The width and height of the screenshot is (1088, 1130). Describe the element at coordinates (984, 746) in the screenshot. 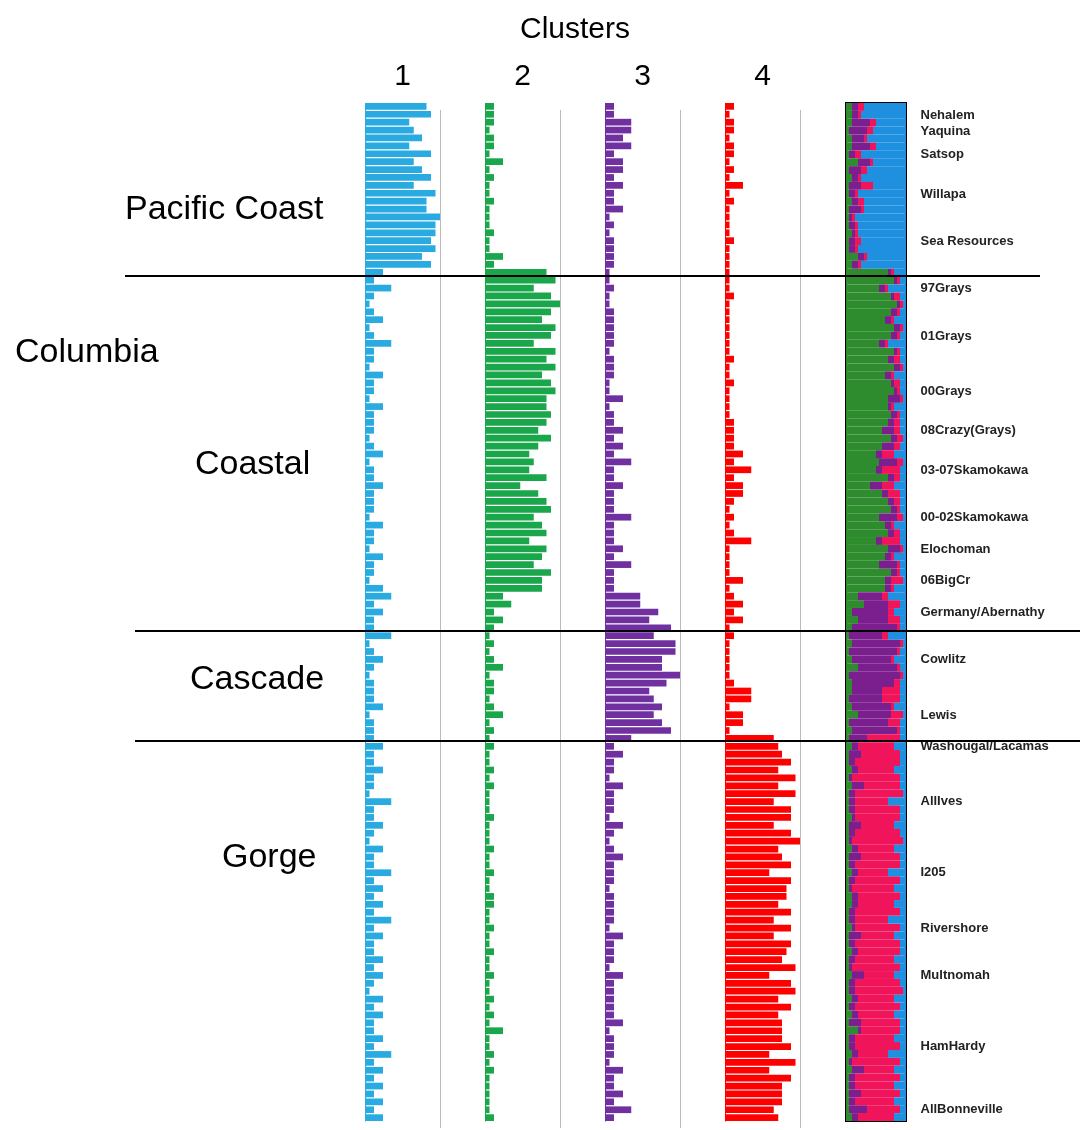

I see `y-tick-label: Washougal/Lacamas` at that location.